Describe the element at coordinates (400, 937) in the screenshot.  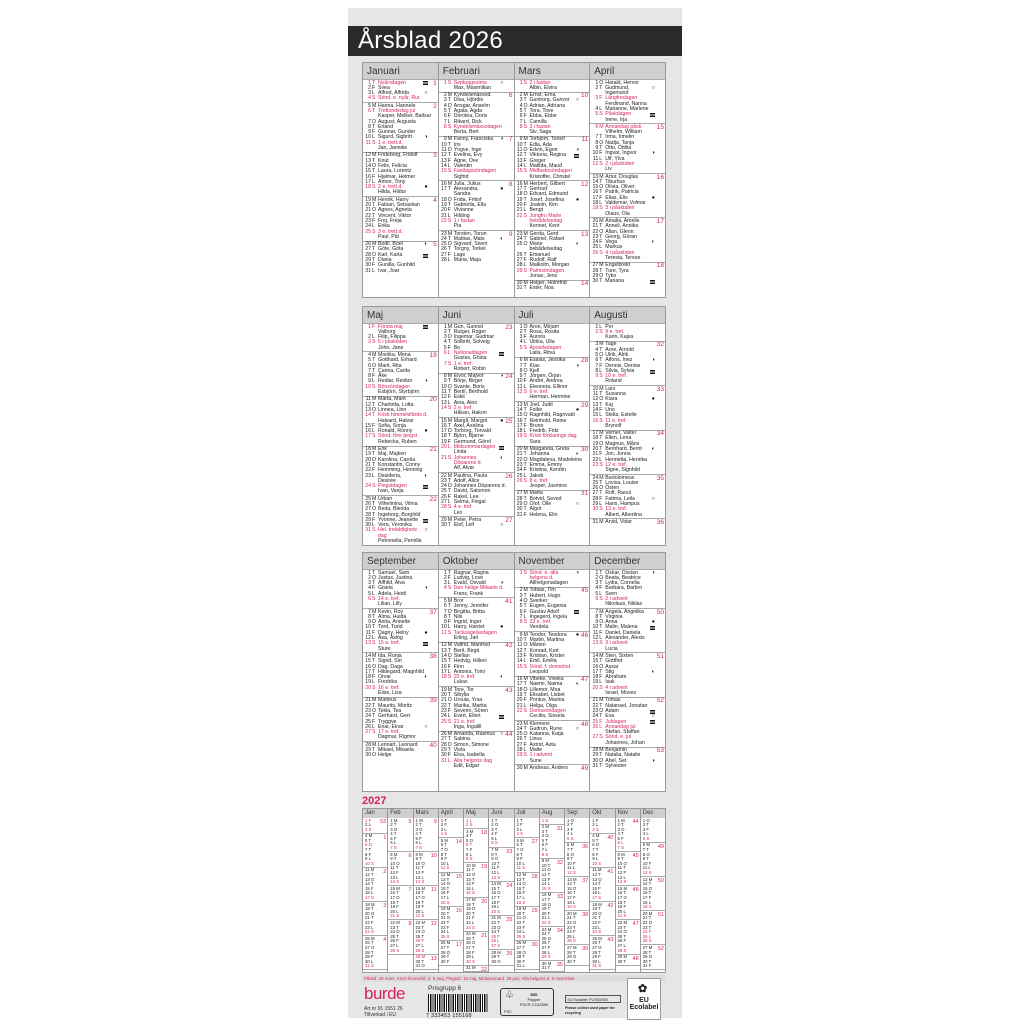
I see `mini-week: 8 22 M 23 T 24 O 25 T 26 F 27 L 28 S` at that location.